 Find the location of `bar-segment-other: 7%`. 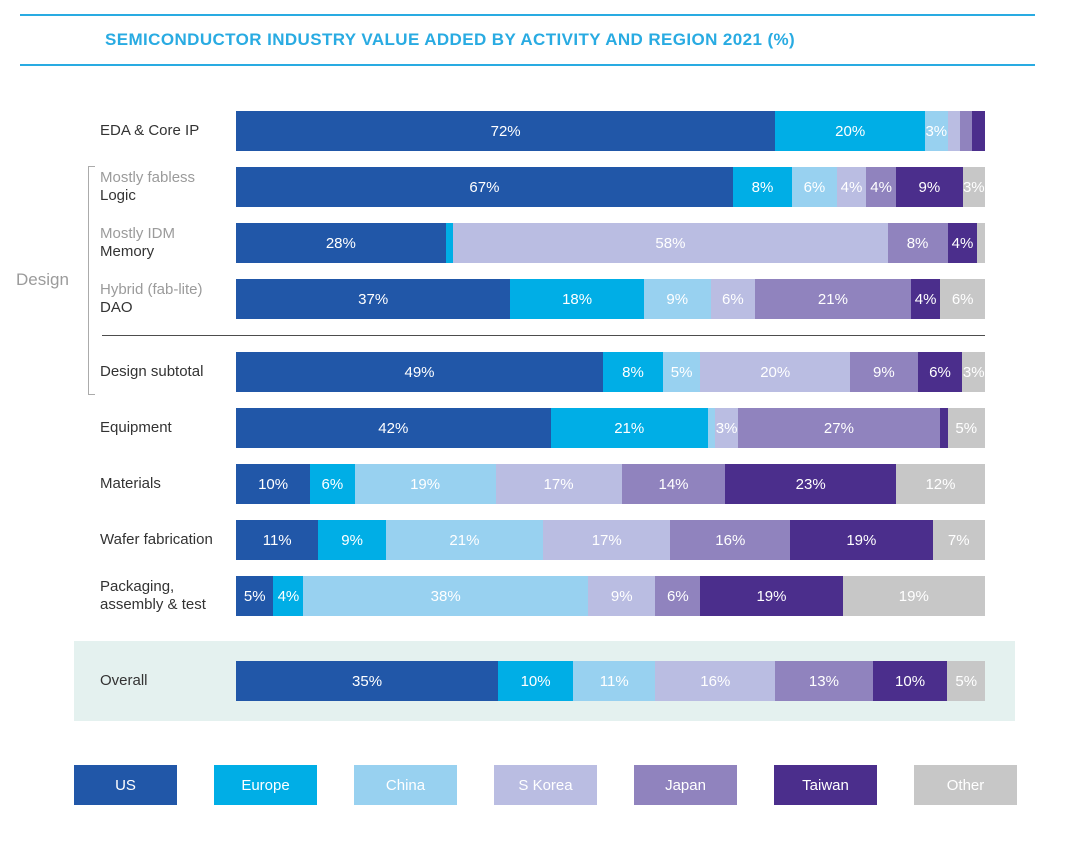

bar-segment-other: 7% is located at coordinates (958, 540).